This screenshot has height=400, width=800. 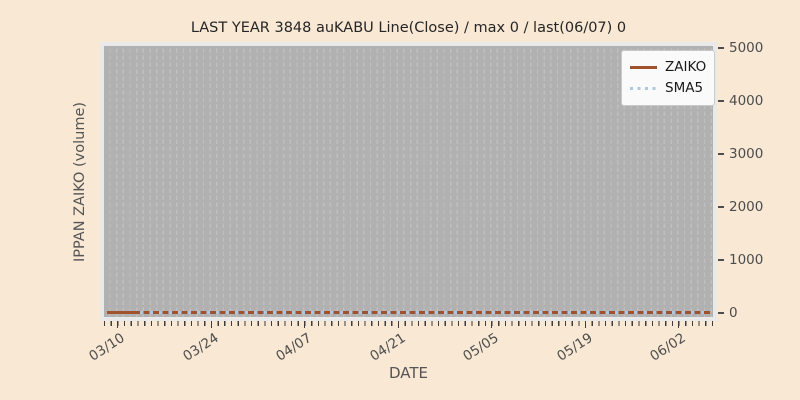 What do you see at coordinates (684, 88) in the screenshot?
I see `legend-label-sma5: SMA5` at bounding box center [684, 88].